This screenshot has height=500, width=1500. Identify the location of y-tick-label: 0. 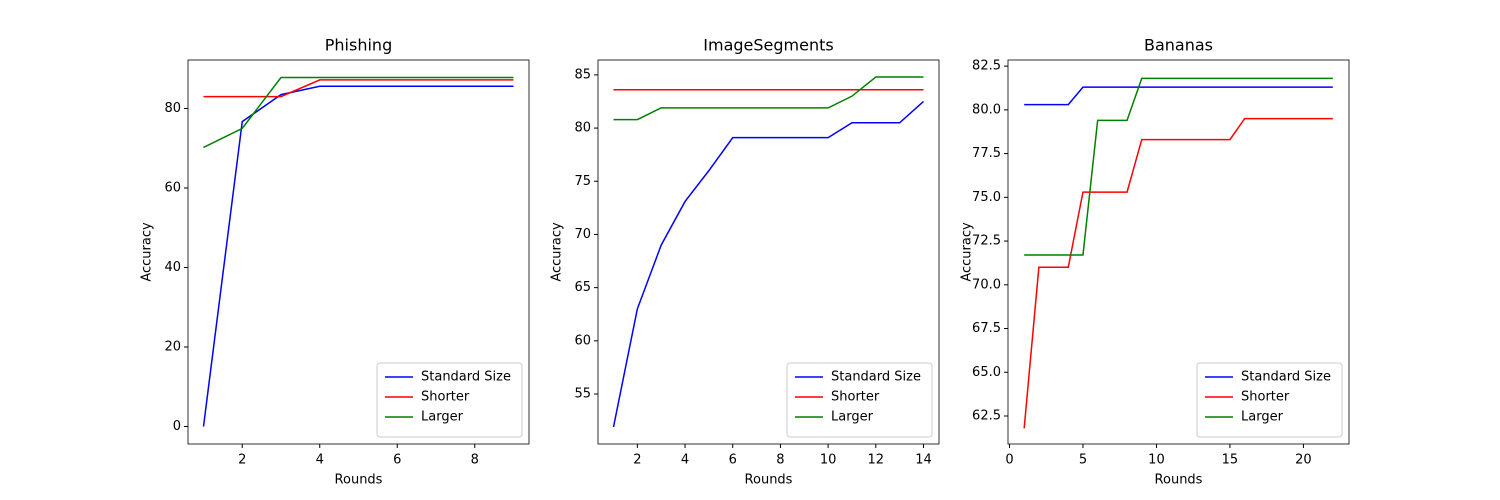
(177, 426).